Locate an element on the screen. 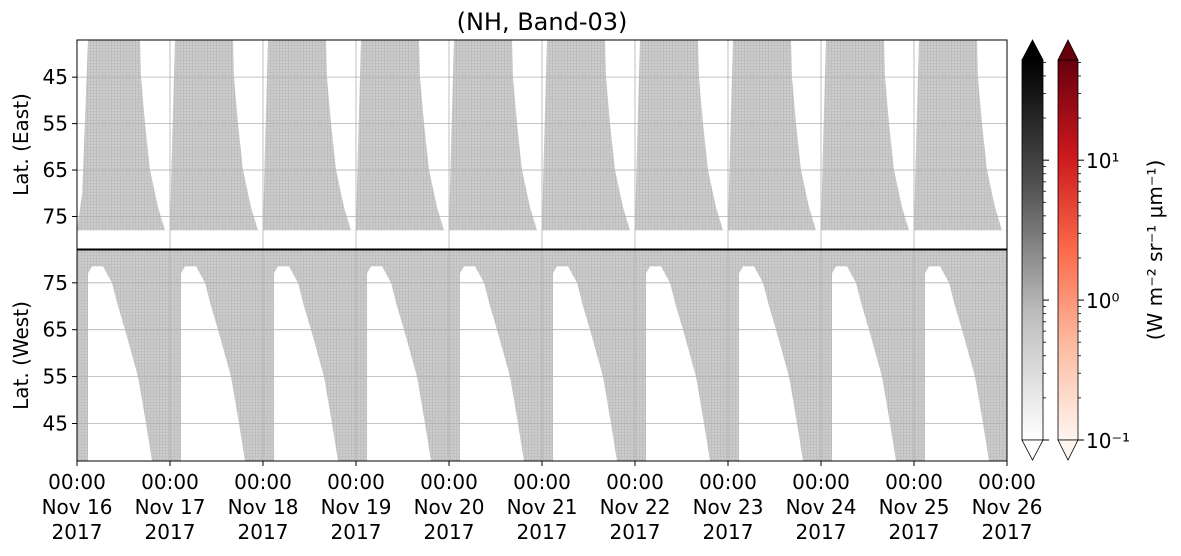 The image size is (1181, 556). x-tick-label-line: Nov 16 is located at coordinates (77, 507).